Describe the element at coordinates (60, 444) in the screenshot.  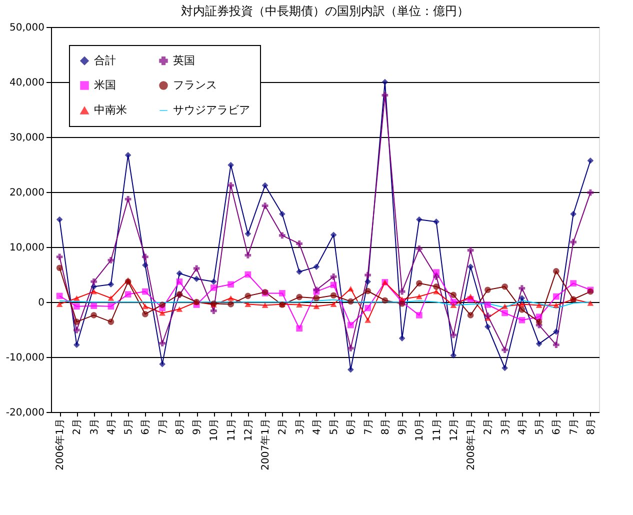
I see `x-tick-label: 2006年1月` at that location.